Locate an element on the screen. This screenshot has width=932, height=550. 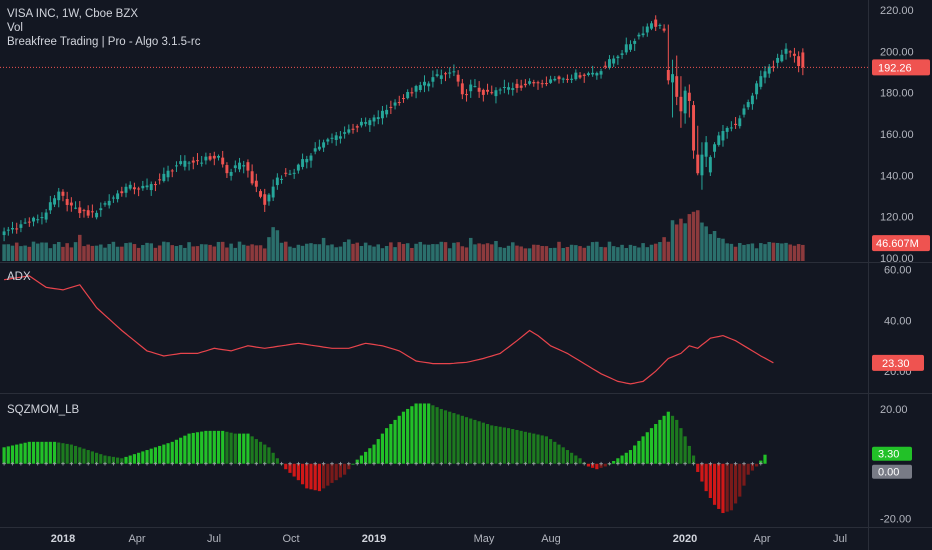
squeeze-dots is located at coordinates (382, 463).